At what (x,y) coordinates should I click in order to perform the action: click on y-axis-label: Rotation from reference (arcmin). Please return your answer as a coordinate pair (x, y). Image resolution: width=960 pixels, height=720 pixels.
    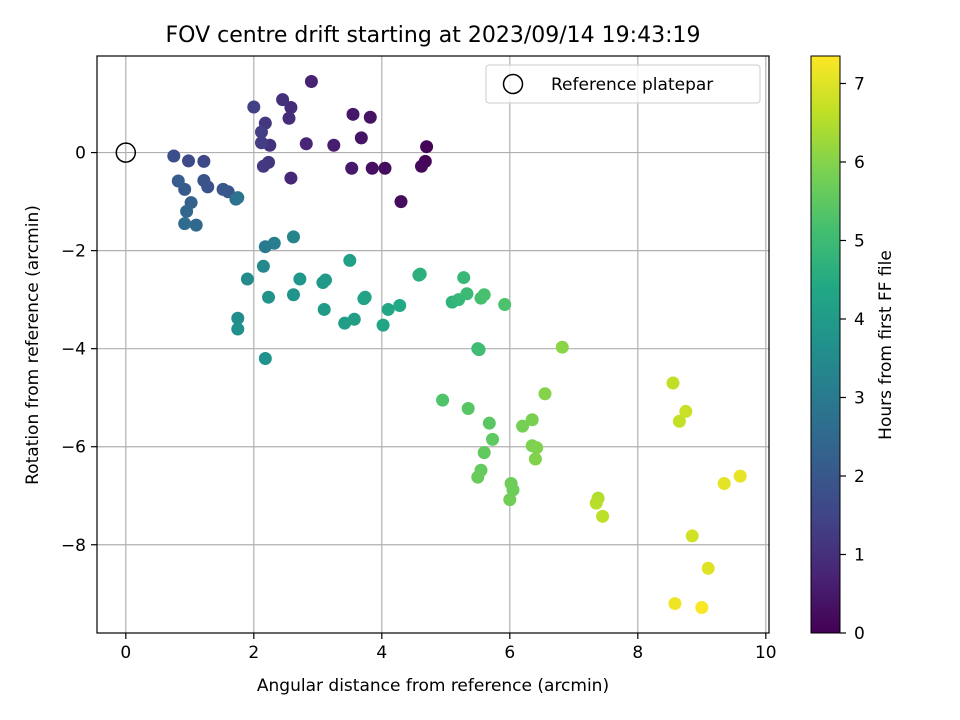
    Looking at the image, I should click on (33, 345).